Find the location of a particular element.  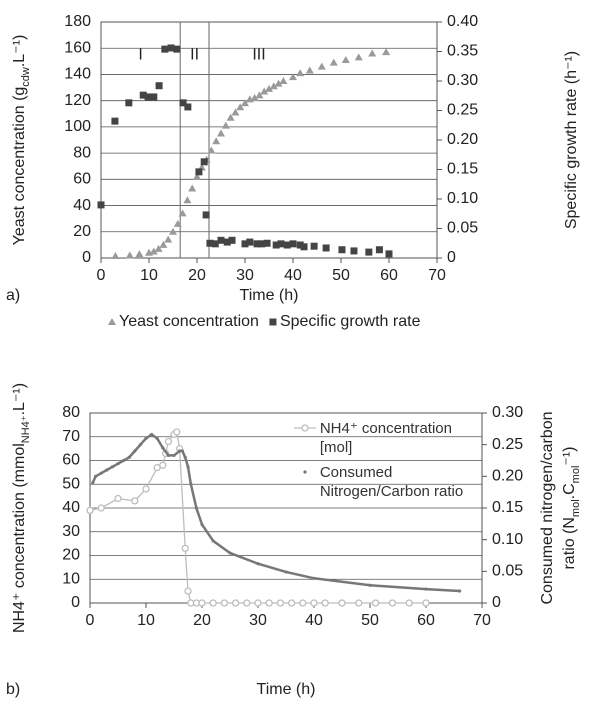

y-axis-label: Yeast concentration (gcdw.L⁻¹) is located at coordinates (21, 140).